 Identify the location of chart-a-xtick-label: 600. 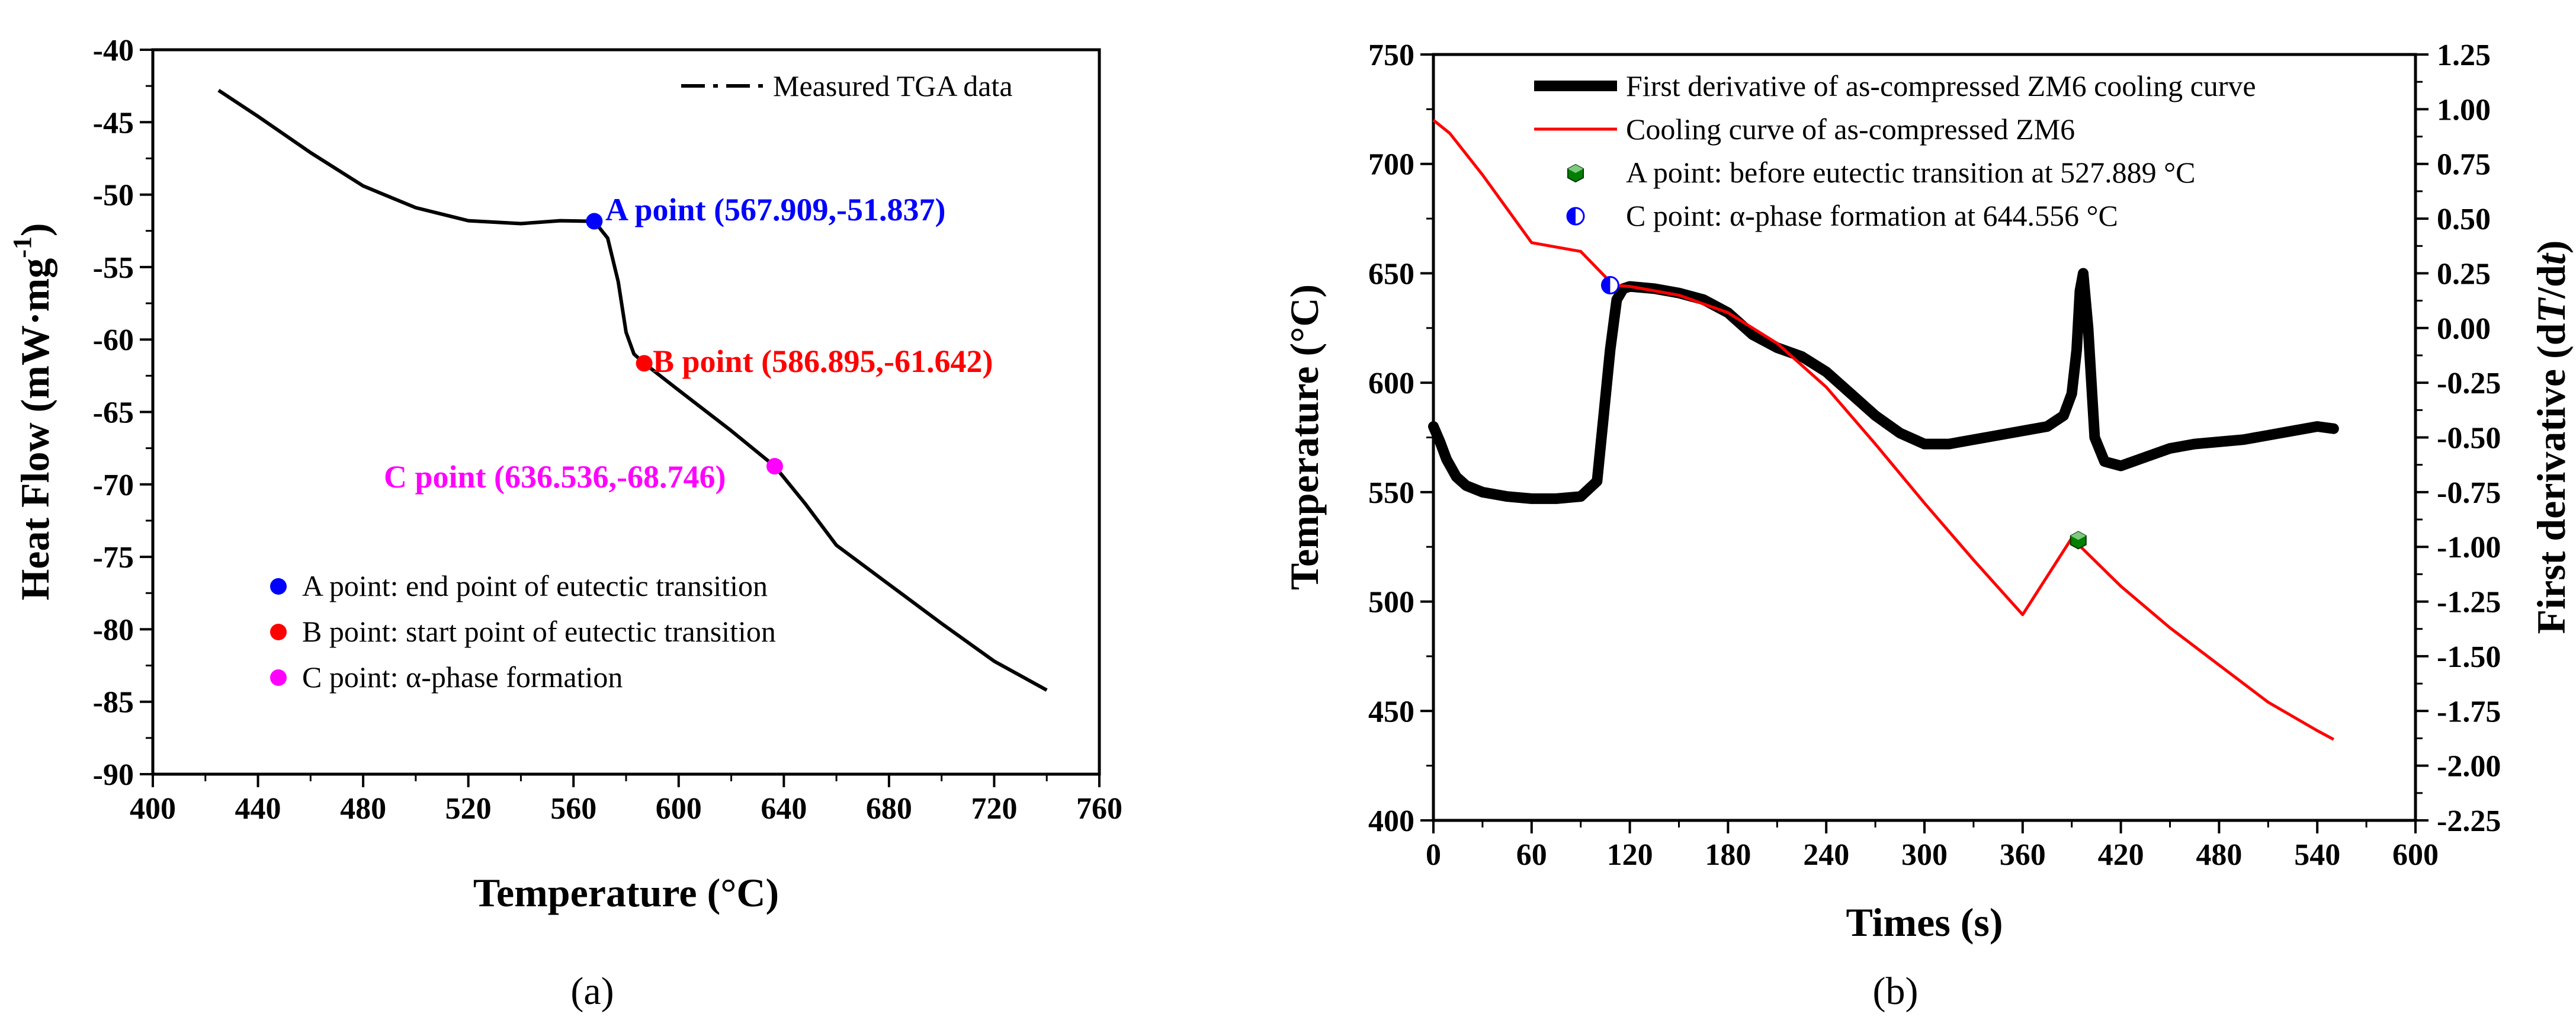
(679, 809).